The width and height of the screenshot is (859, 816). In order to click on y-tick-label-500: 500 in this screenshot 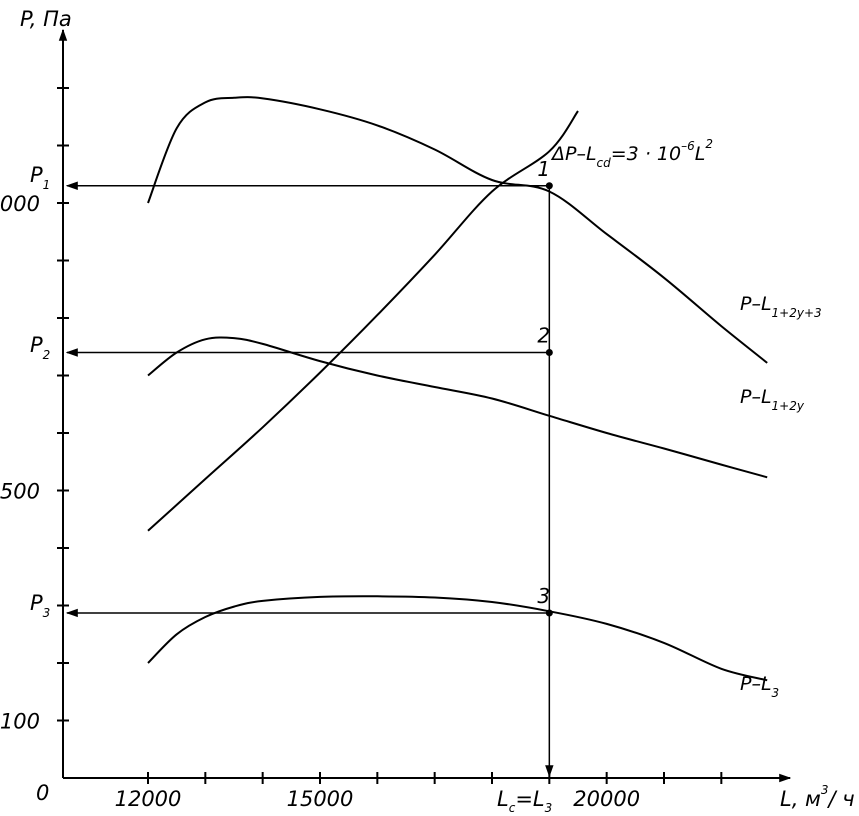, I will do `click(20, 492)`.